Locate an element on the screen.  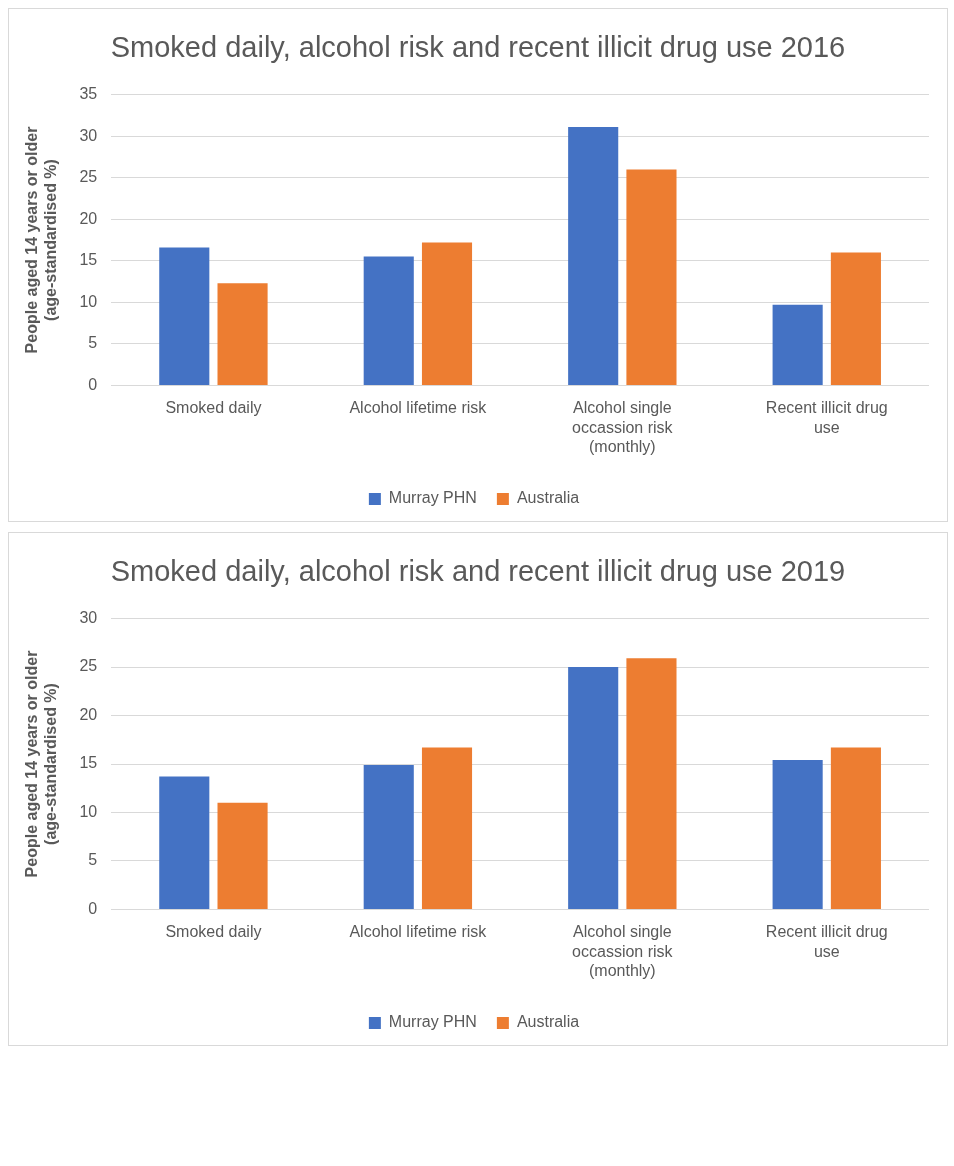
chart-title: Smoked daily, alcohol risk and recent illicit drug use 2019 is located at coordinates (478, 571).